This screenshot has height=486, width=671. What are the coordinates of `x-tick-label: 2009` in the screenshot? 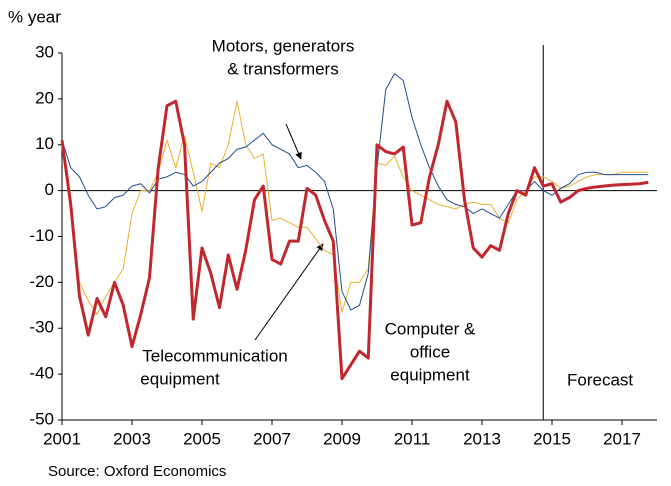 It's located at (342, 438).